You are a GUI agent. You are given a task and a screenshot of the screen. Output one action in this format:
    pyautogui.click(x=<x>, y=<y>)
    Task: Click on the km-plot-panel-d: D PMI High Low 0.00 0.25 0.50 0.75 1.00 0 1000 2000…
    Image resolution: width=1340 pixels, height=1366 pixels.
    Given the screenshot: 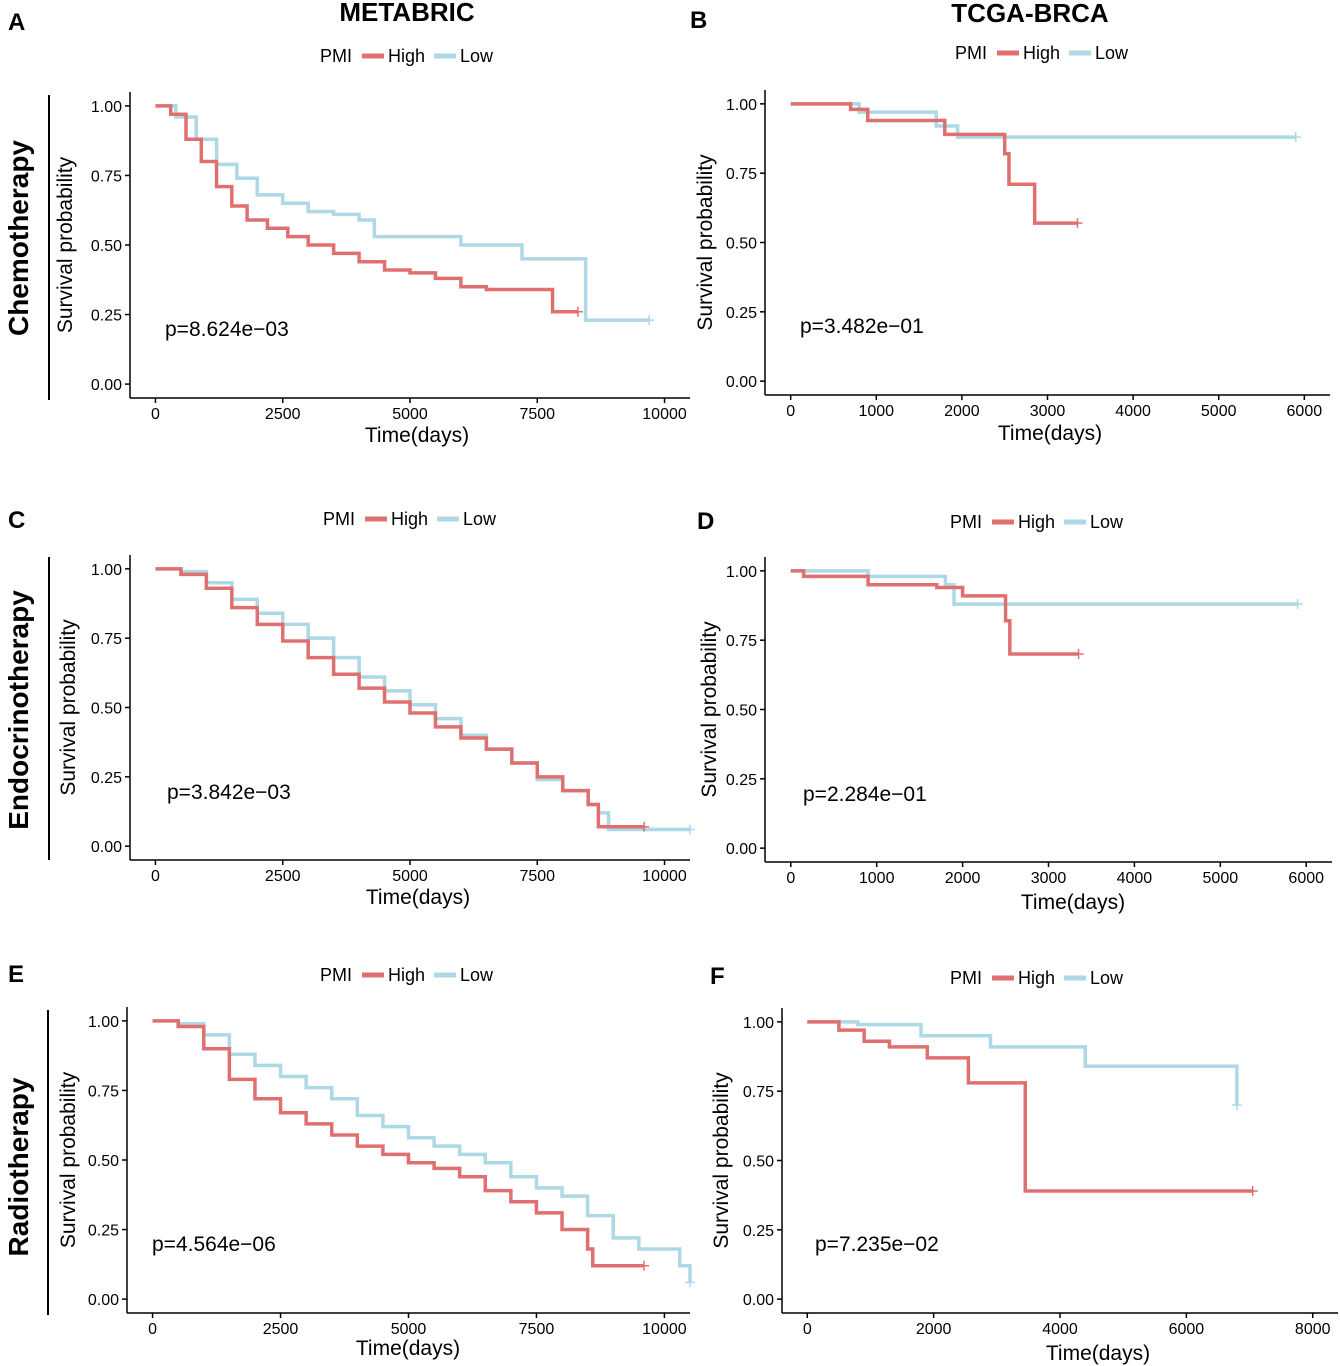 What is the action you would take?
    pyautogui.click(x=1014, y=711)
    